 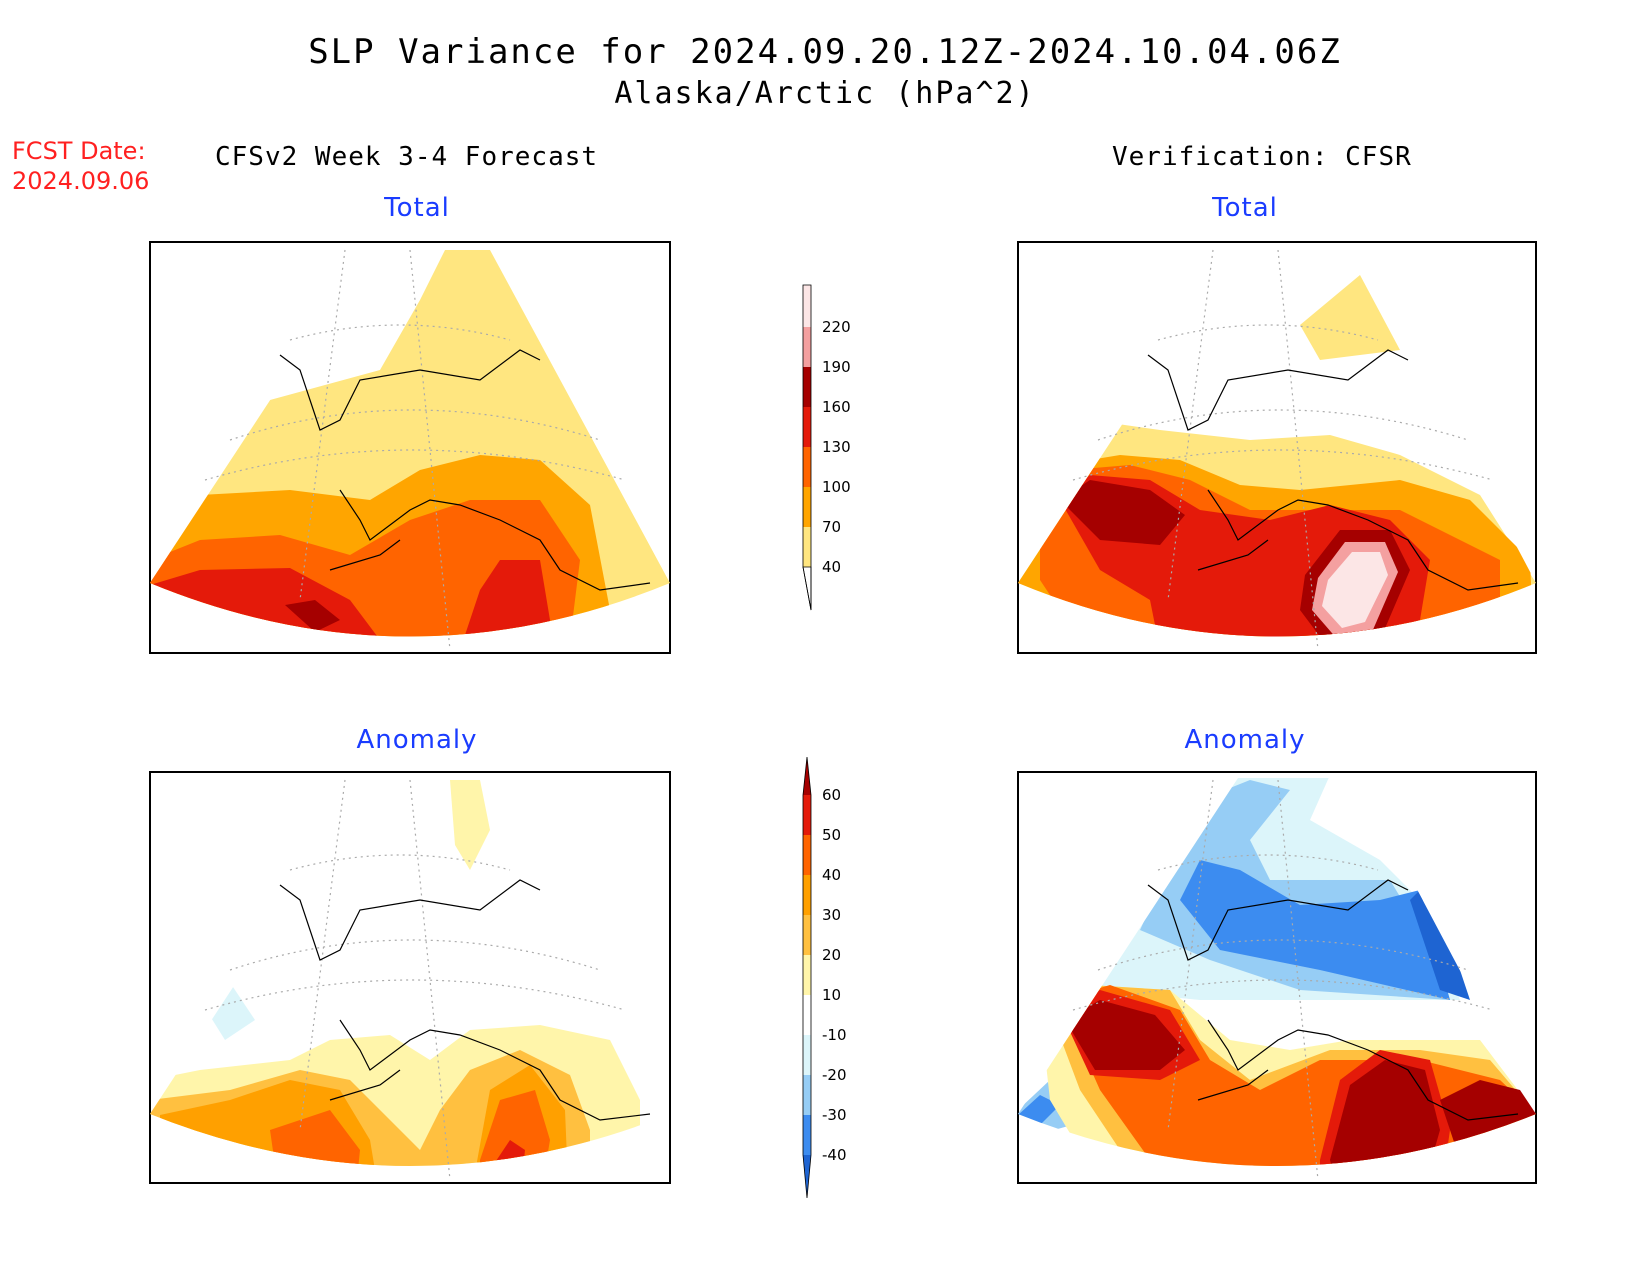 What do you see at coordinates (836, 327) in the screenshot?
I see `cb-total-label-220: 220` at bounding box center [836, 327].